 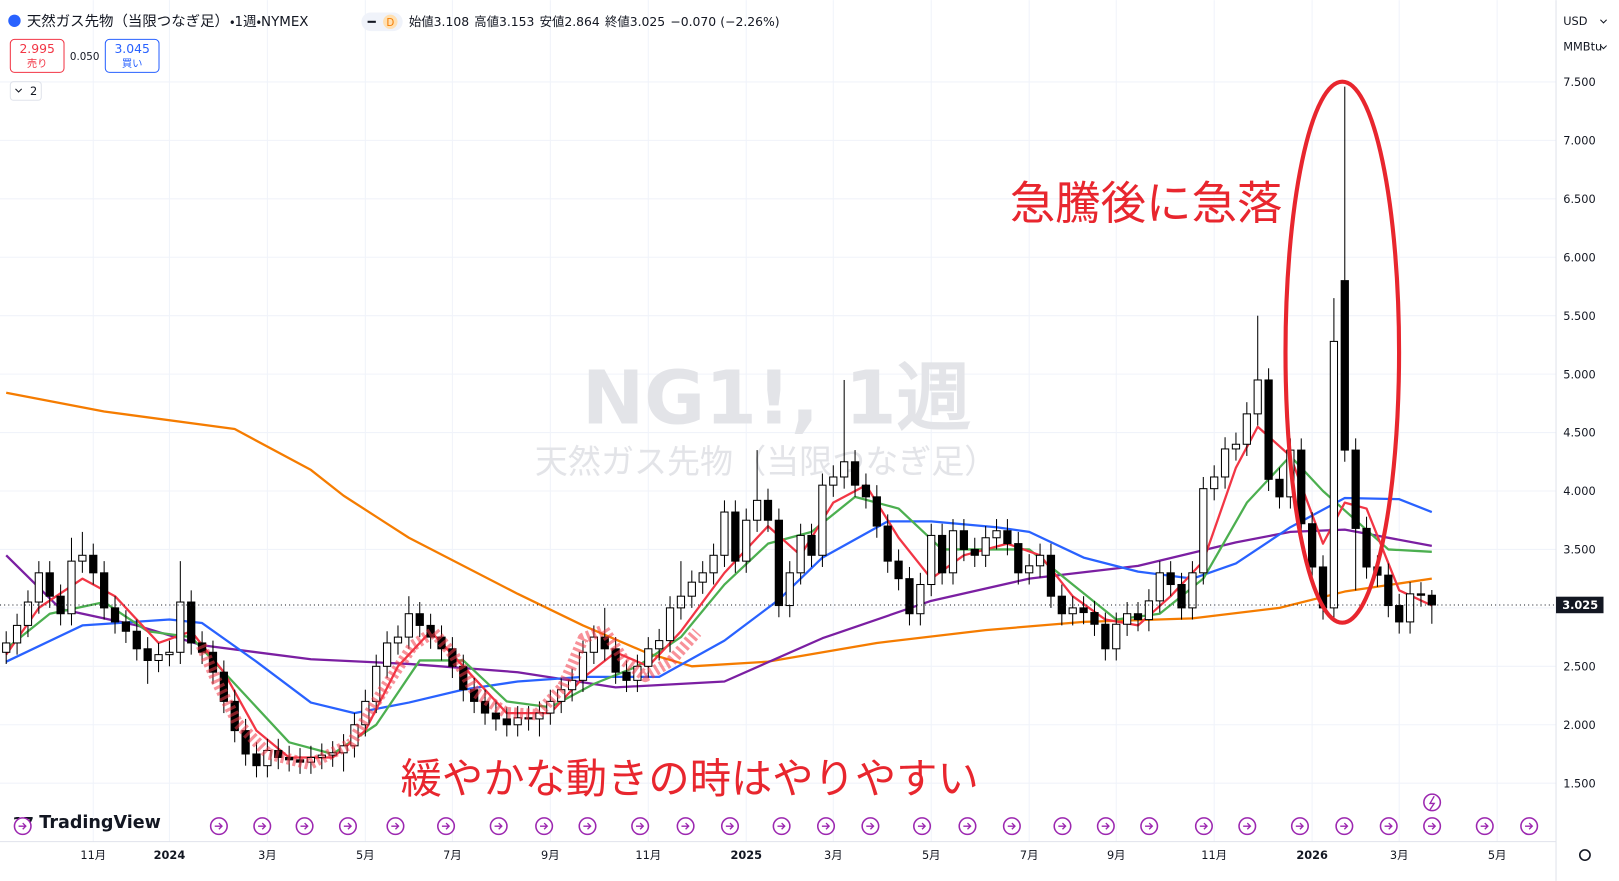 What do you see at coordinates (1312, 855) in the screenshot?
I see `x-tick-label: 2026` at bounding box center [1312, 855].